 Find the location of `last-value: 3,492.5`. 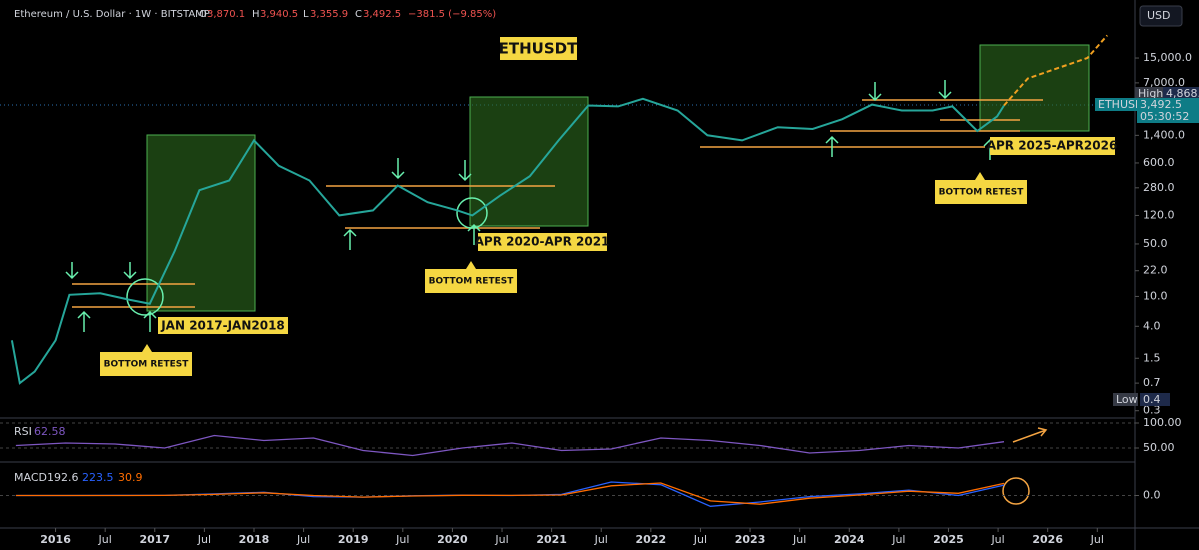

last-value: 3,492.5 is located at coordinates (1161, 104).